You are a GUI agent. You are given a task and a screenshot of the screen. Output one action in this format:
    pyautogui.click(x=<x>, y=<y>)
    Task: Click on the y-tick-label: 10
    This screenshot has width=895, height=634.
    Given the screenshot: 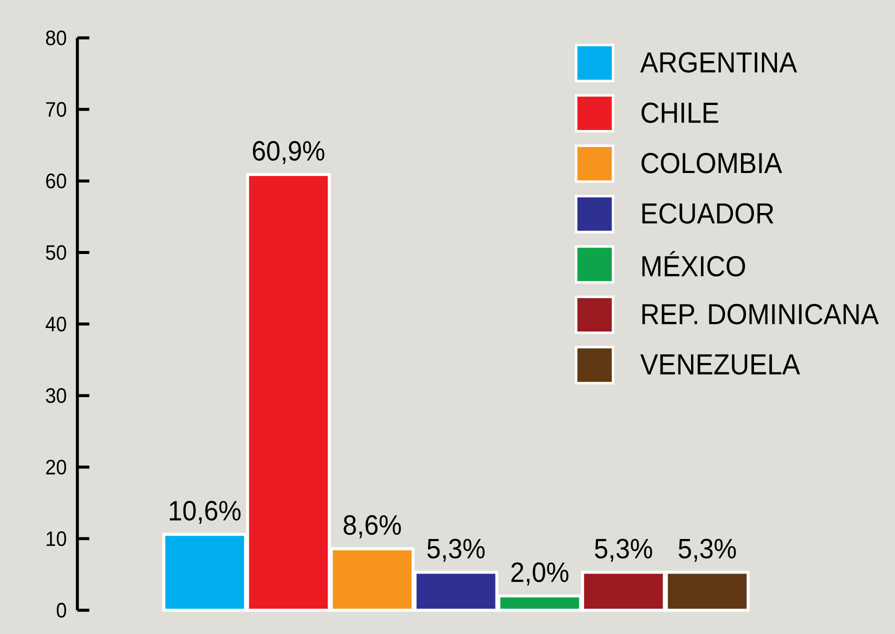 What is the action you would take?
    pyautogui.click(x=56, y=538)
    